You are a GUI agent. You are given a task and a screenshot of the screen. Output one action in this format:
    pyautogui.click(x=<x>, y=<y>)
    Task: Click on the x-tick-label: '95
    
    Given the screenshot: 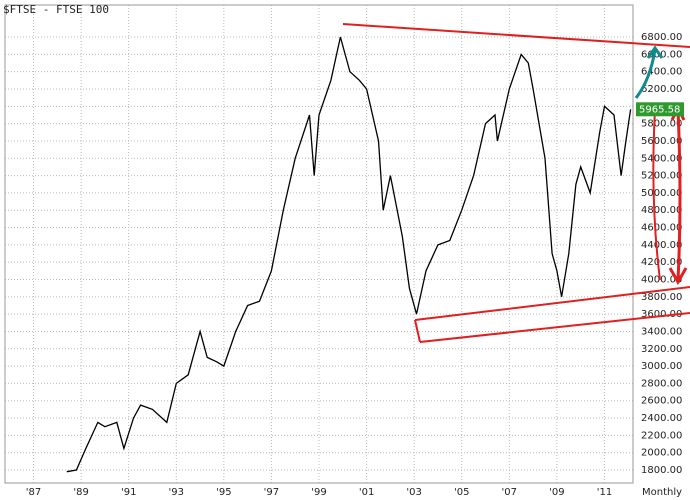 What is the action you would take?
    pyautogui.click(x=223, y=492)
    